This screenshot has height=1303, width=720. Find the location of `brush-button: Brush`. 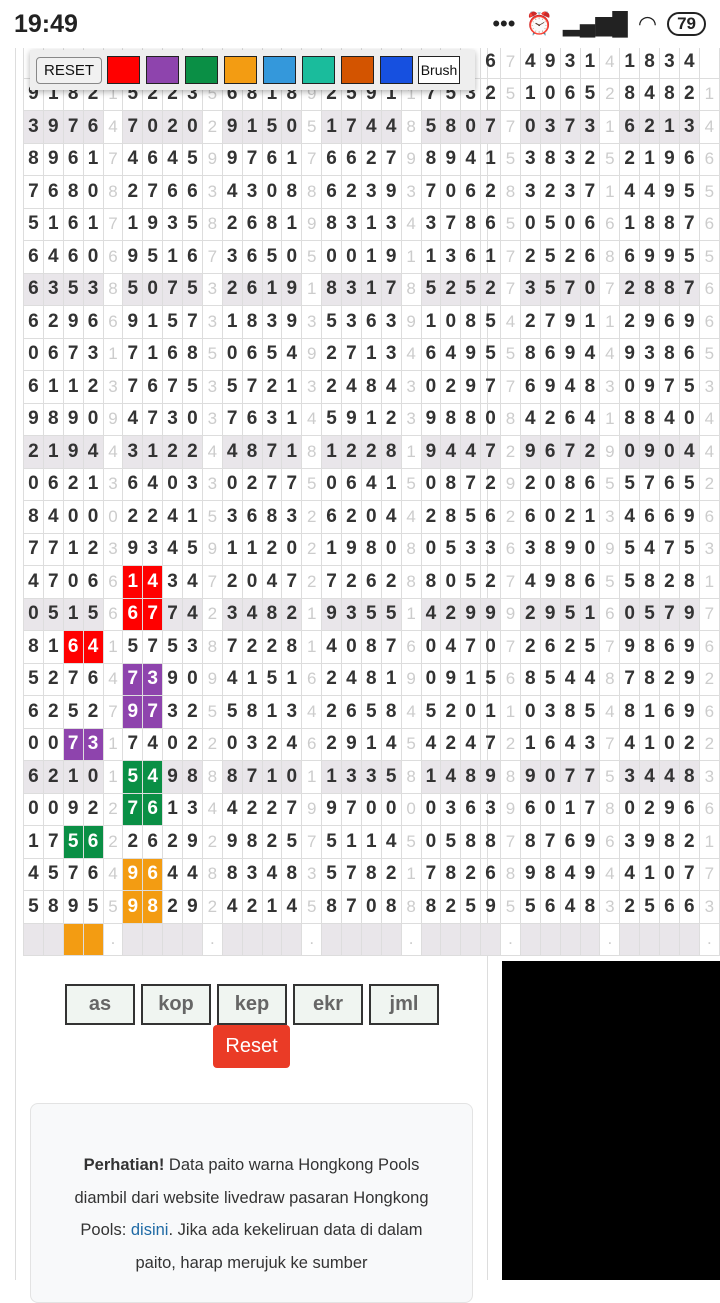

brush-button: Brush is located at coordinates (439, 70).